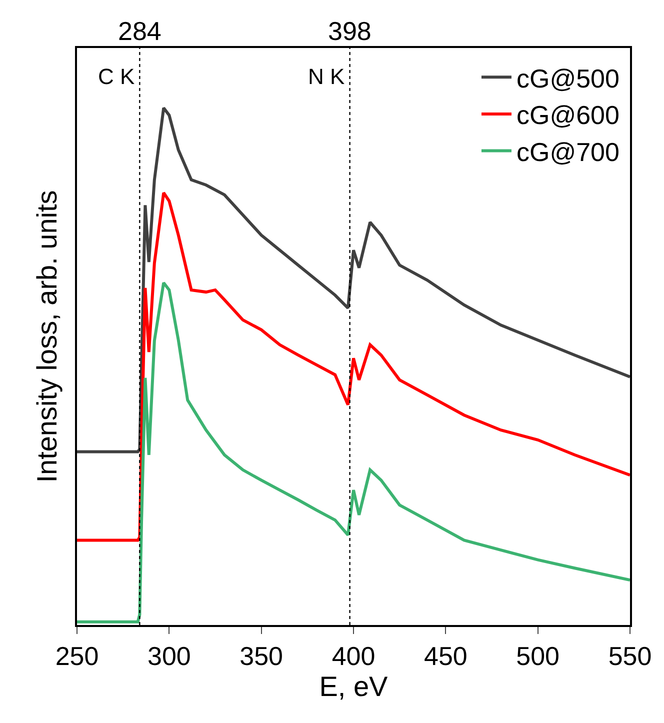  I want to click on x-tick-label: 300, so click(169, 655).